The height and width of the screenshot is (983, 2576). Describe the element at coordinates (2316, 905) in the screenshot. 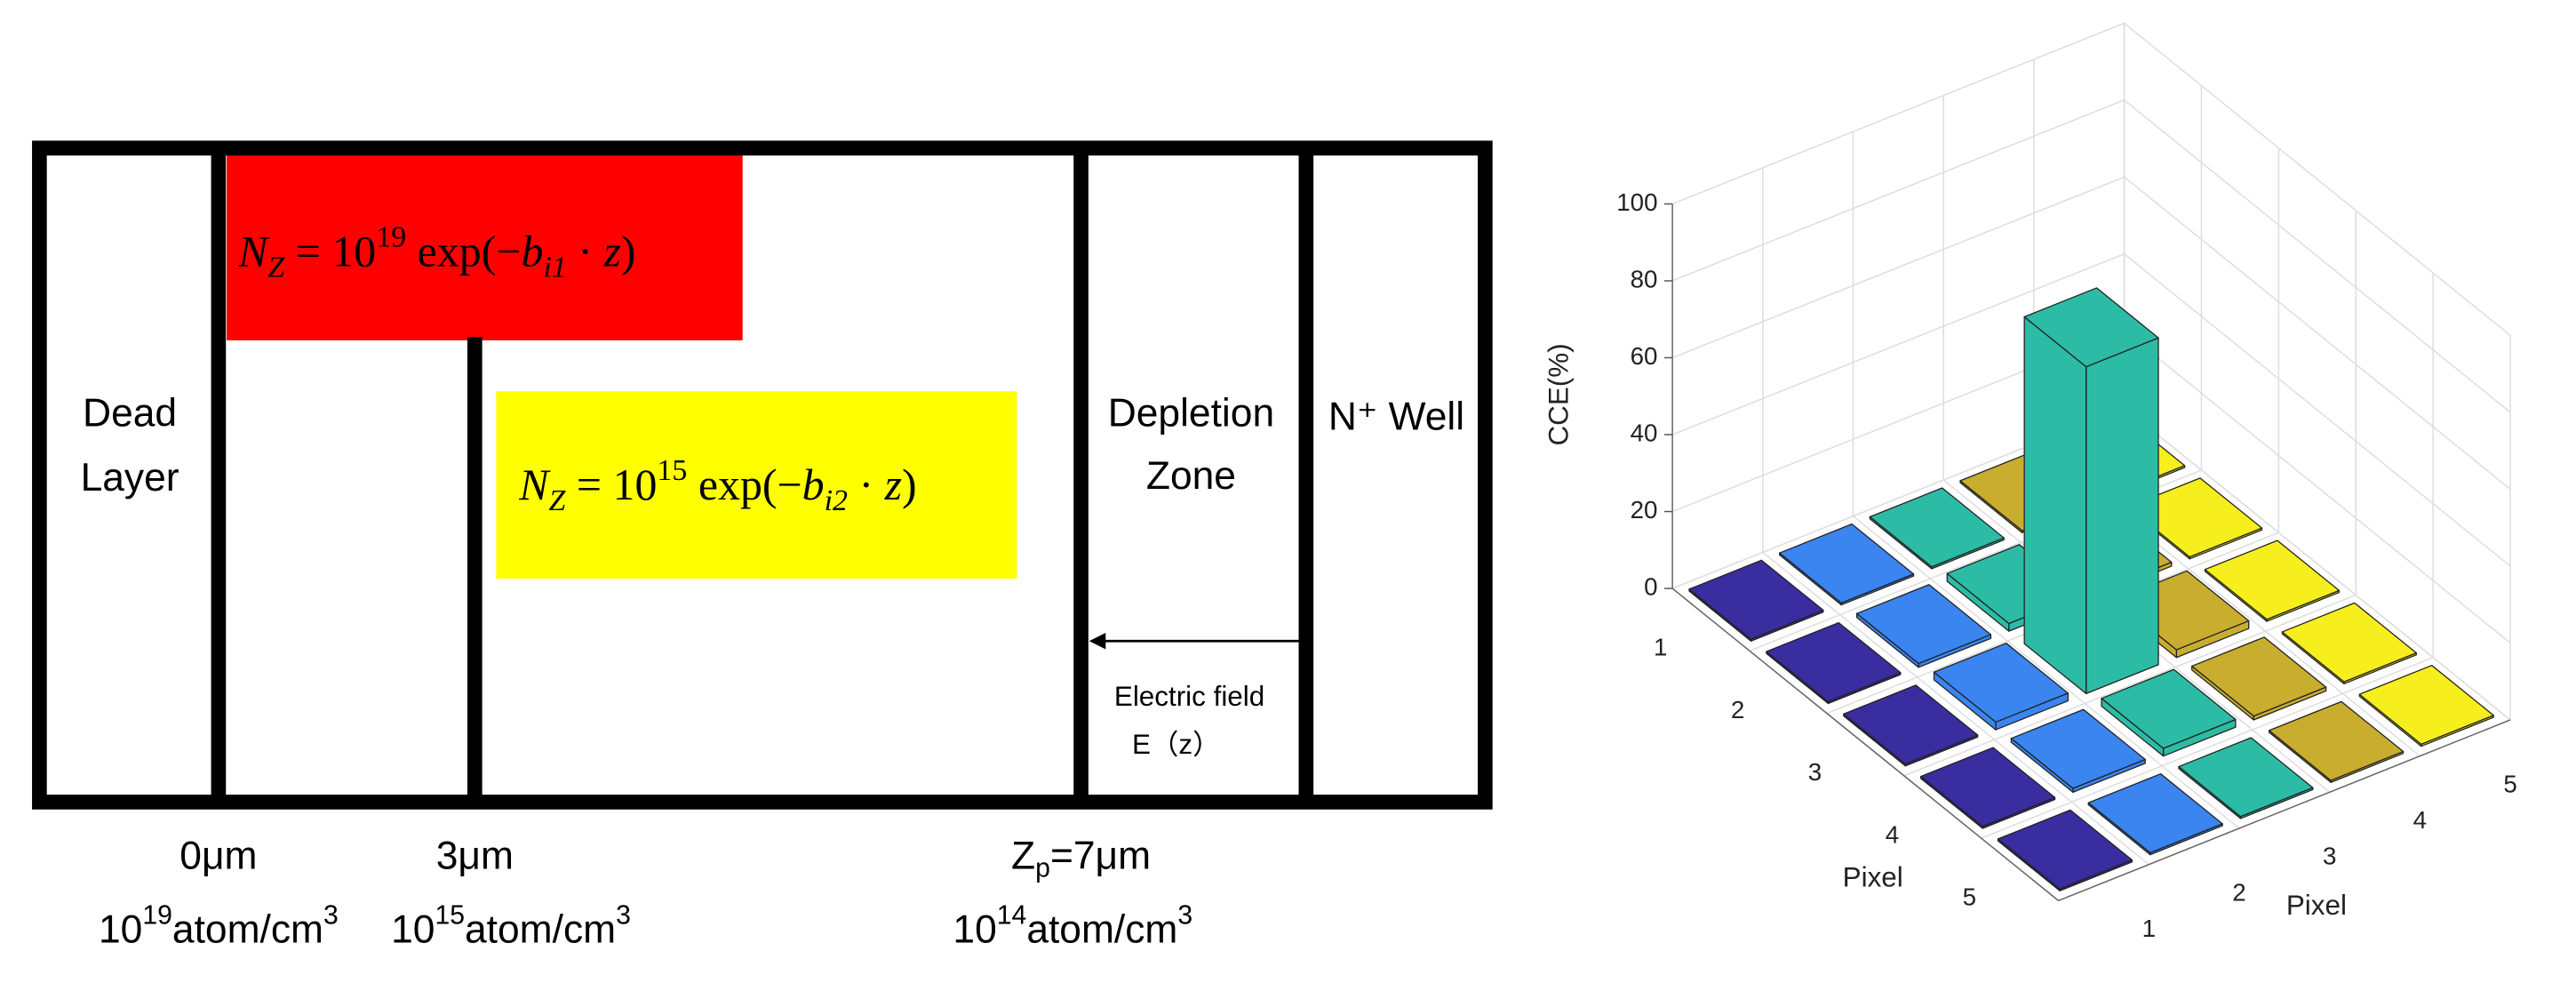

I see `y-axis-label: Pixel` at that location.